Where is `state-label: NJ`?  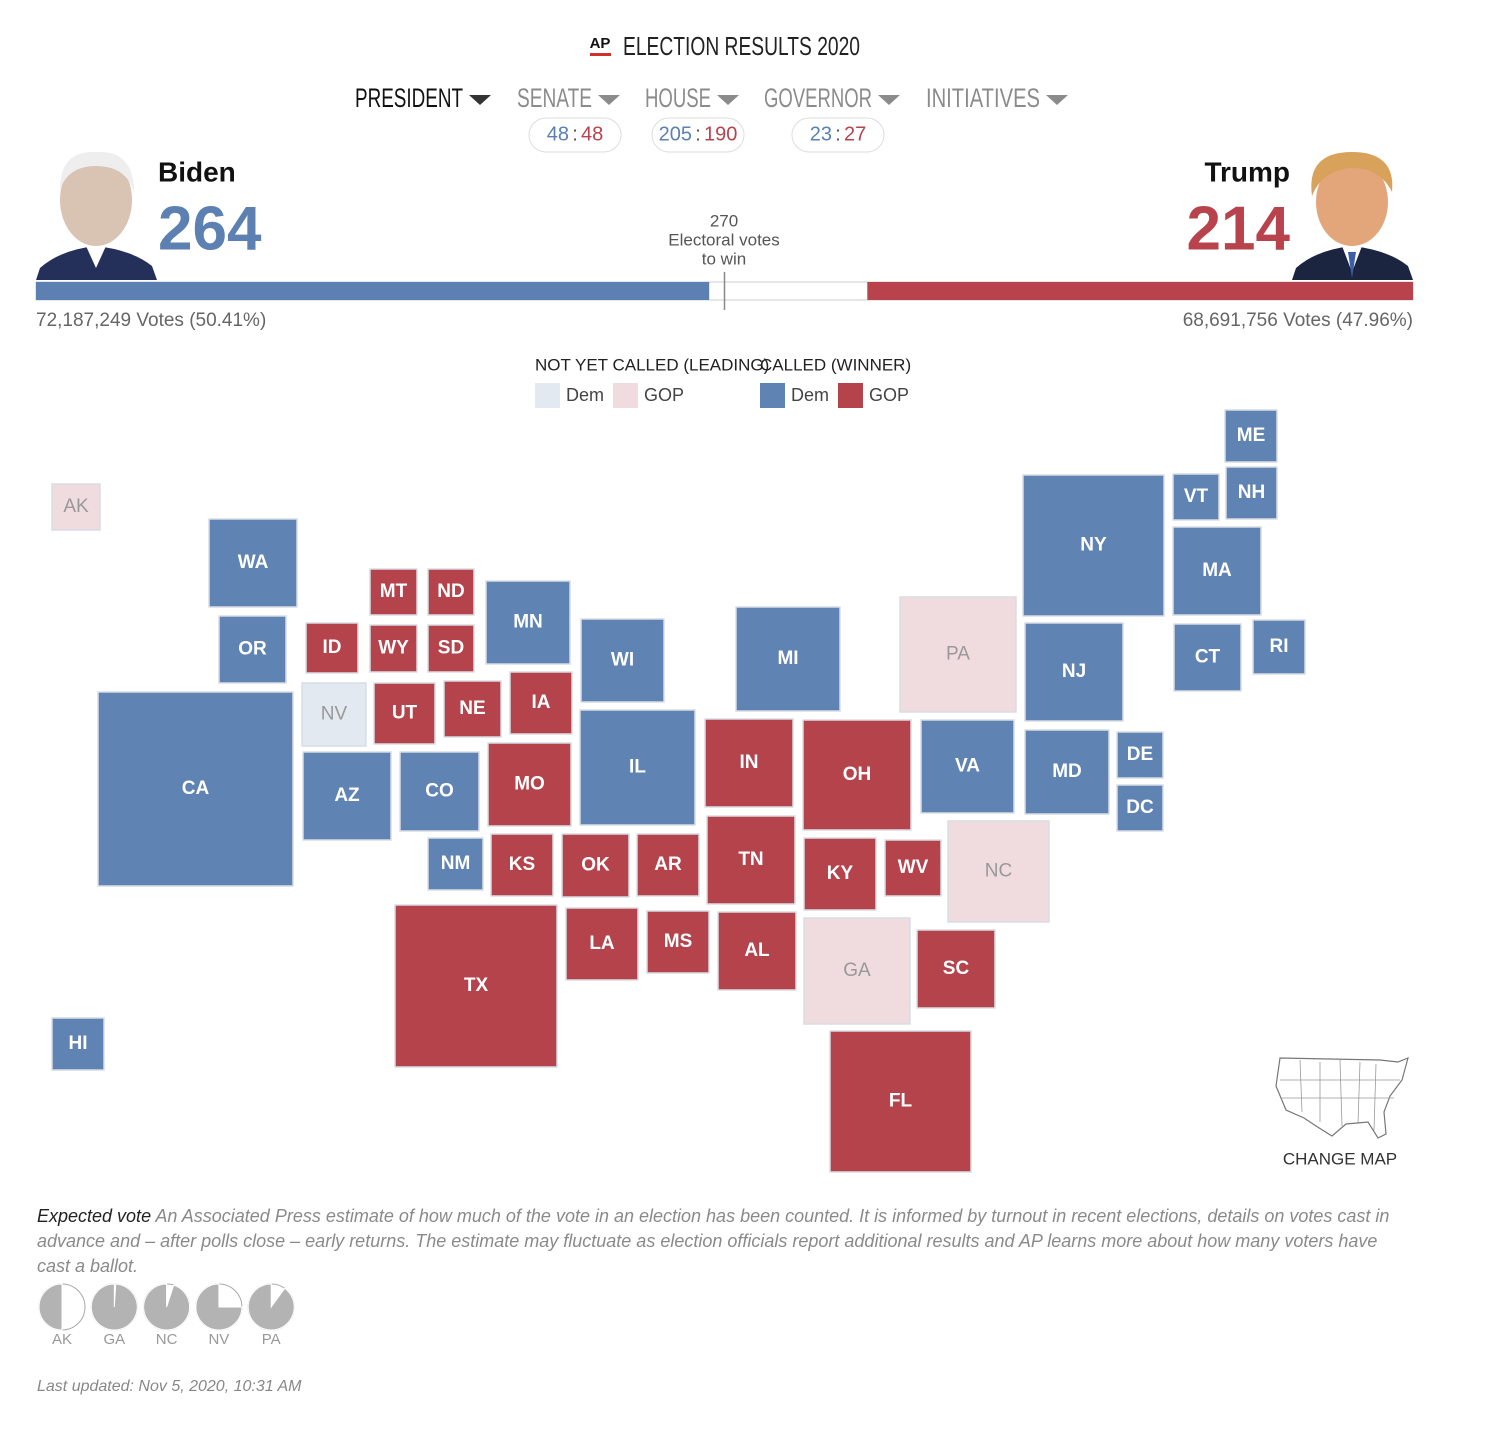
state-label: NJ is located at coordinates (1074, 671).